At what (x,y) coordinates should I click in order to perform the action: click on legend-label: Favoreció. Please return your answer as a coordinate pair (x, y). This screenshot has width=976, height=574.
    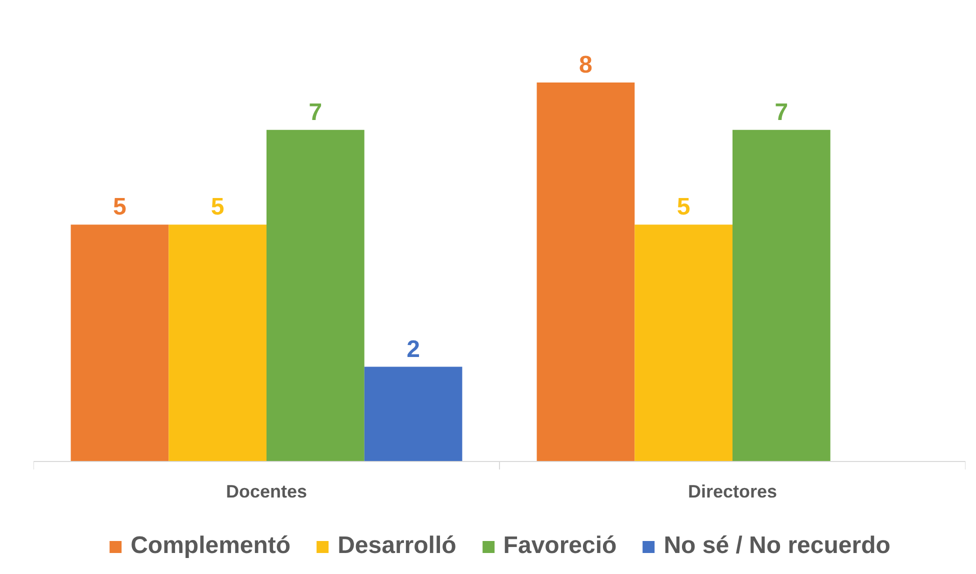
    Looking at the image, I should click on (560, 546).